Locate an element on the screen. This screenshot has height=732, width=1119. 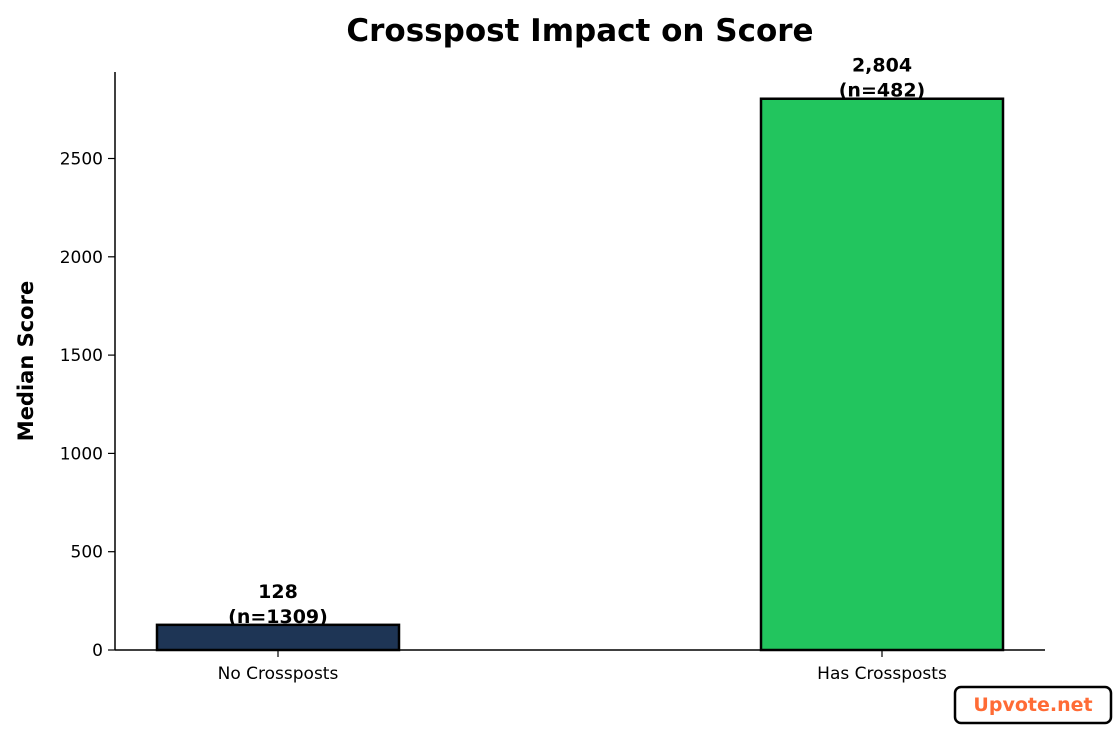
x-tick-label: No Crossposts is located at coordinates (278, 674).